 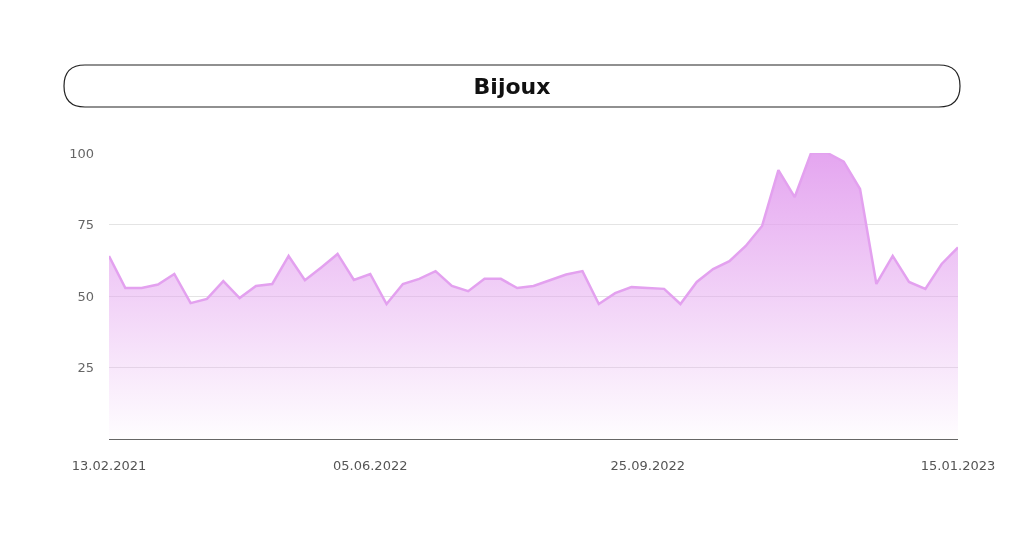 I want to click on x-tick-label: 05.06.2022, so click(x=370, y=465).